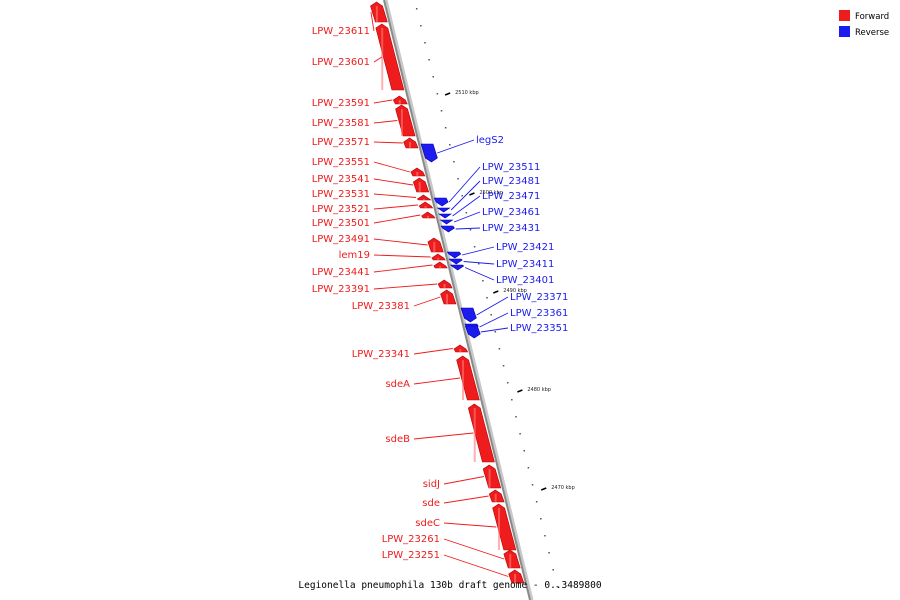 Image resolution: width=900 pixels, height=600 pixels. Describe the element at coordinates (341, 209) in the screenshot. I see `forward-label-lpw-23521: LPW_23521` at that location.